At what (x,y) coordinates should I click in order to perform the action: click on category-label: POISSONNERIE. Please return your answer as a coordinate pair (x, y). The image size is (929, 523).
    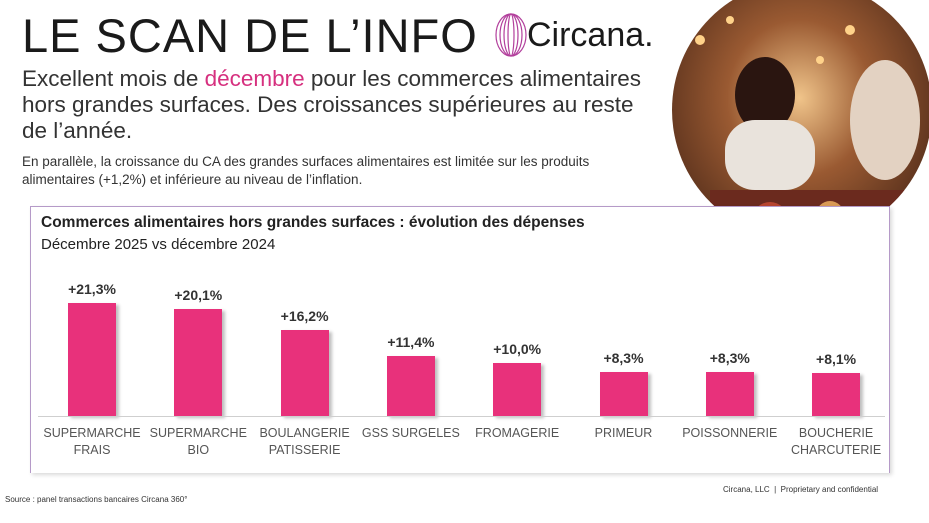
    Looking at the image, I should click on (730, 433).